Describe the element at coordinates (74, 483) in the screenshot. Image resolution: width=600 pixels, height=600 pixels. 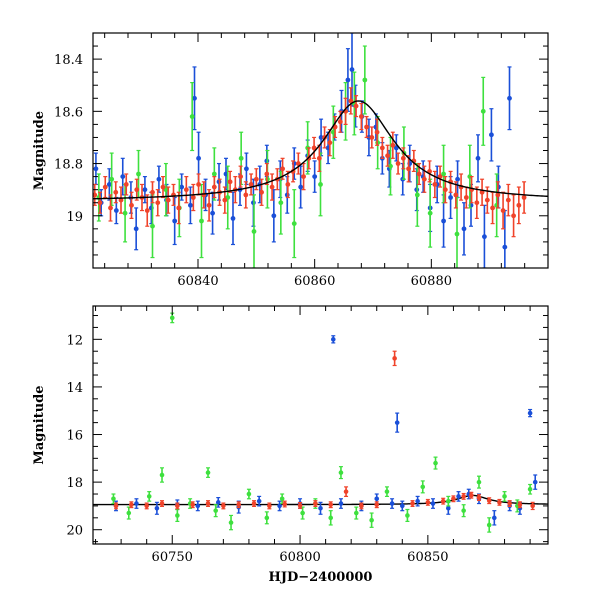
I see `bottom-y-tick-label: 18` at that location.